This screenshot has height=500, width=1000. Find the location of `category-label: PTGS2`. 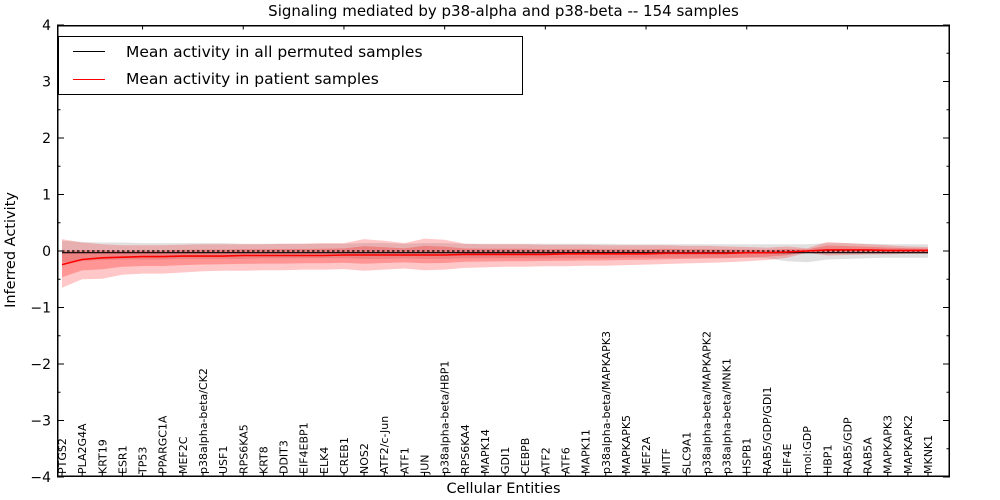

category-label: PTGS2 is located at coordinates (62, 456).